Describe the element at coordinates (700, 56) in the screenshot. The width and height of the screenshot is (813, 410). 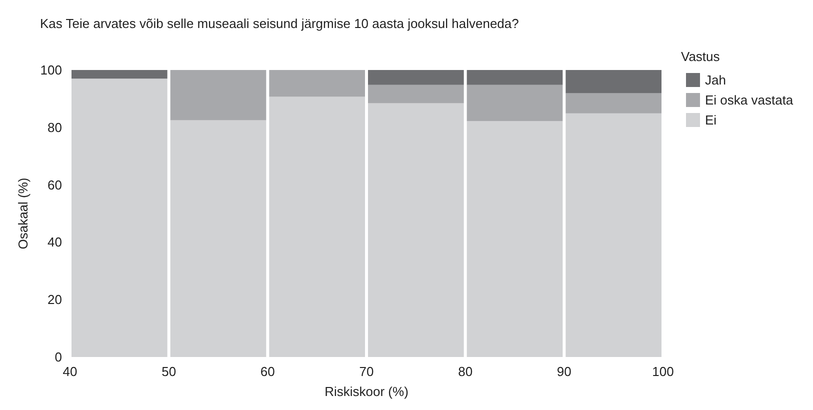
I see `legend-title: Vastus` at that location.